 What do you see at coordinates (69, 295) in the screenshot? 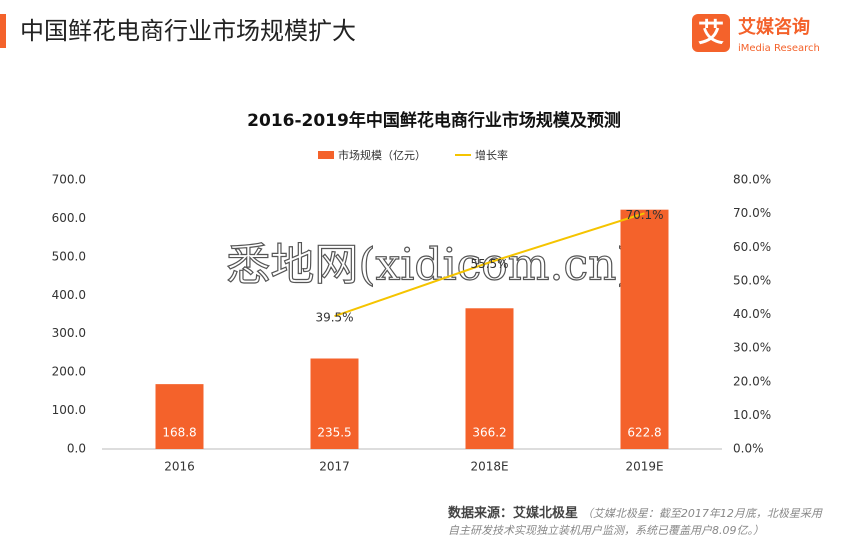
I see `y-tick-label: 400.0` at bounding box center [69, 295].